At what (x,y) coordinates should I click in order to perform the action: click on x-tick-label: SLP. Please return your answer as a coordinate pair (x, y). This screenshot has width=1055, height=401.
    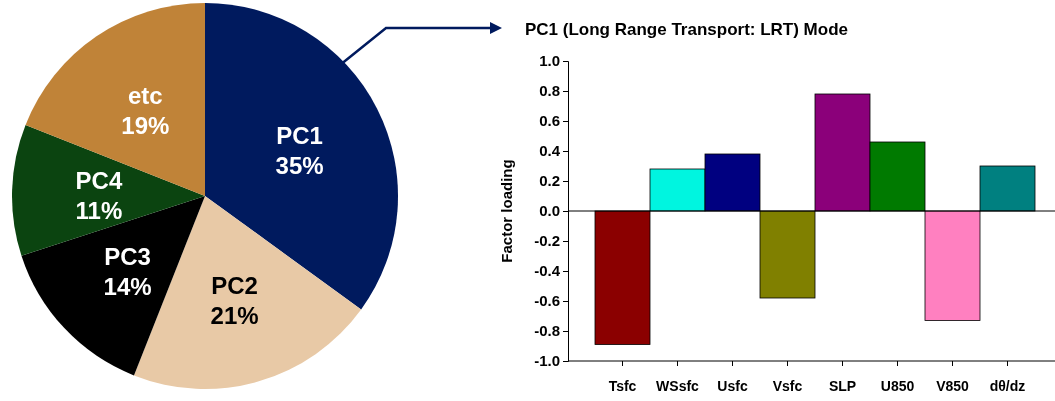
    Looking at the image, I should click on (842, 386).